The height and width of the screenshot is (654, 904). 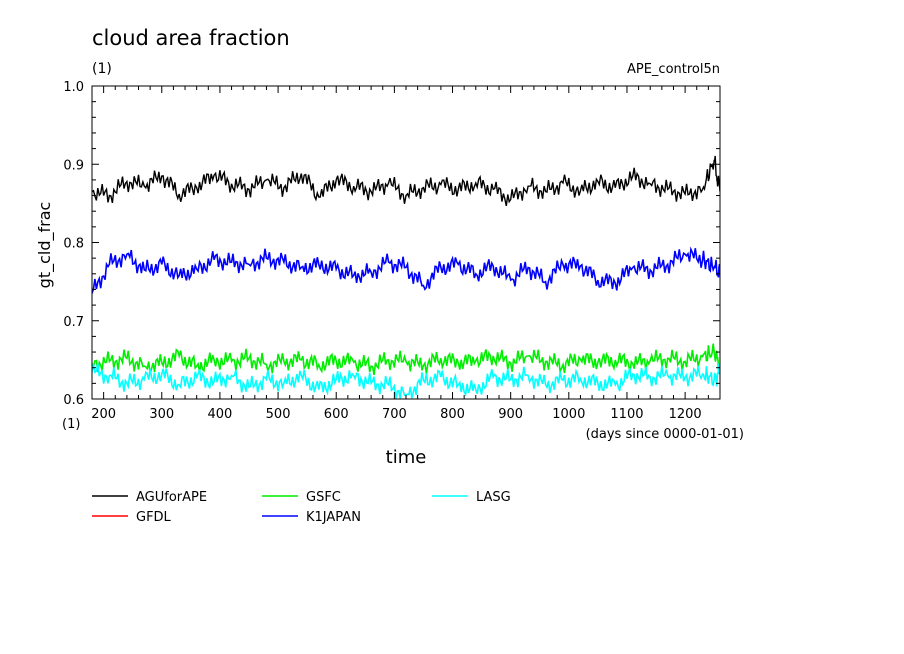 What do you see at coordinates (278, 414) in the screenshot?
I see `x-tick-label: 500` at bounding box center [278, 414].